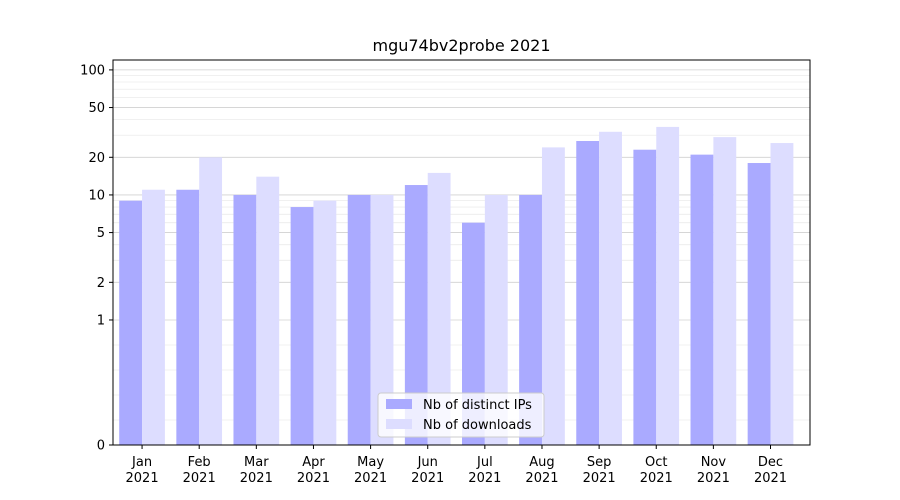  What do you see at coordinates (256, 470) in the screenshot?
I see `x-tick-label: Mar 2021` at bounding box center [256, 470].